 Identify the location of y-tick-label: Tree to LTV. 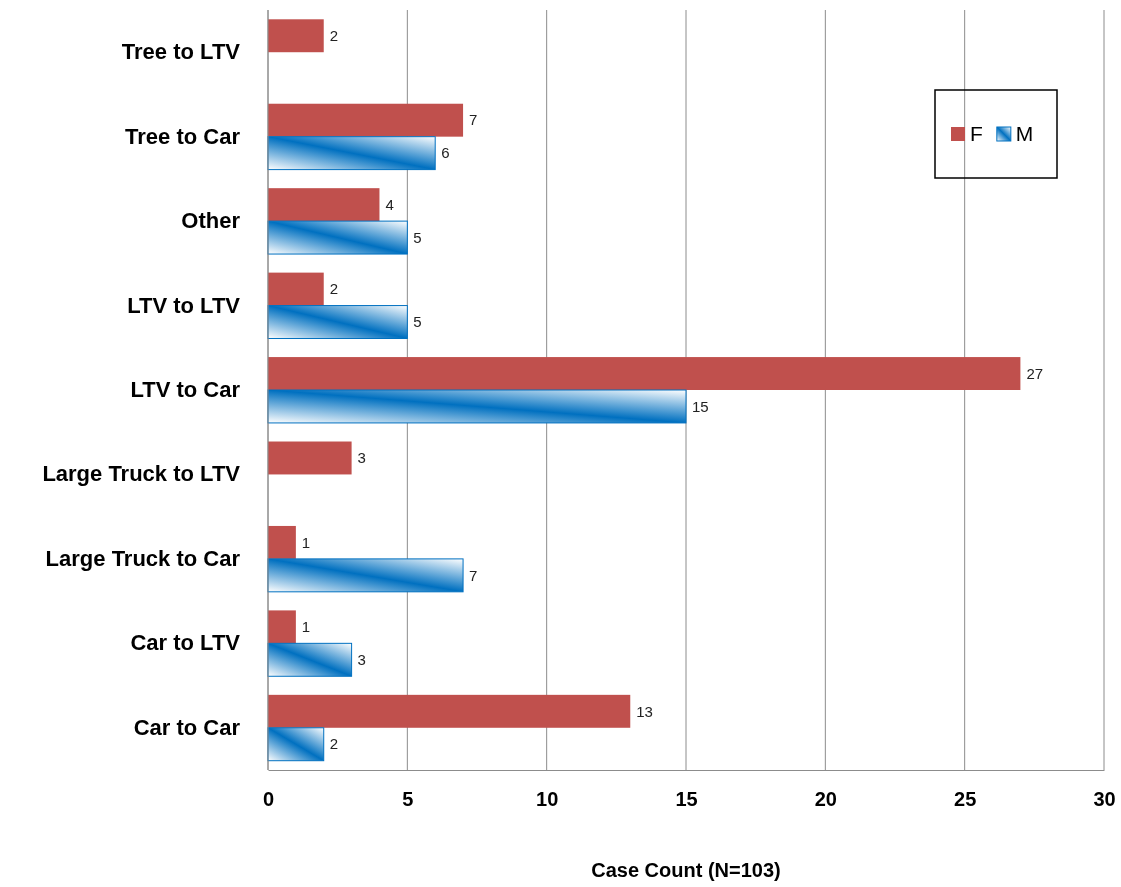
(181, 52).